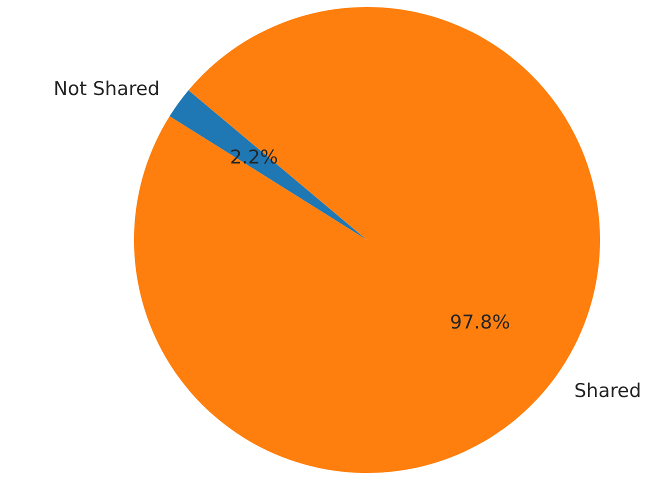 The height and width of the screenshot is (483, 669). What do you see at coordinates (107, 89) in the screenshot?
I see `slice-label: Not Shared` at bounding box center [107, 89].